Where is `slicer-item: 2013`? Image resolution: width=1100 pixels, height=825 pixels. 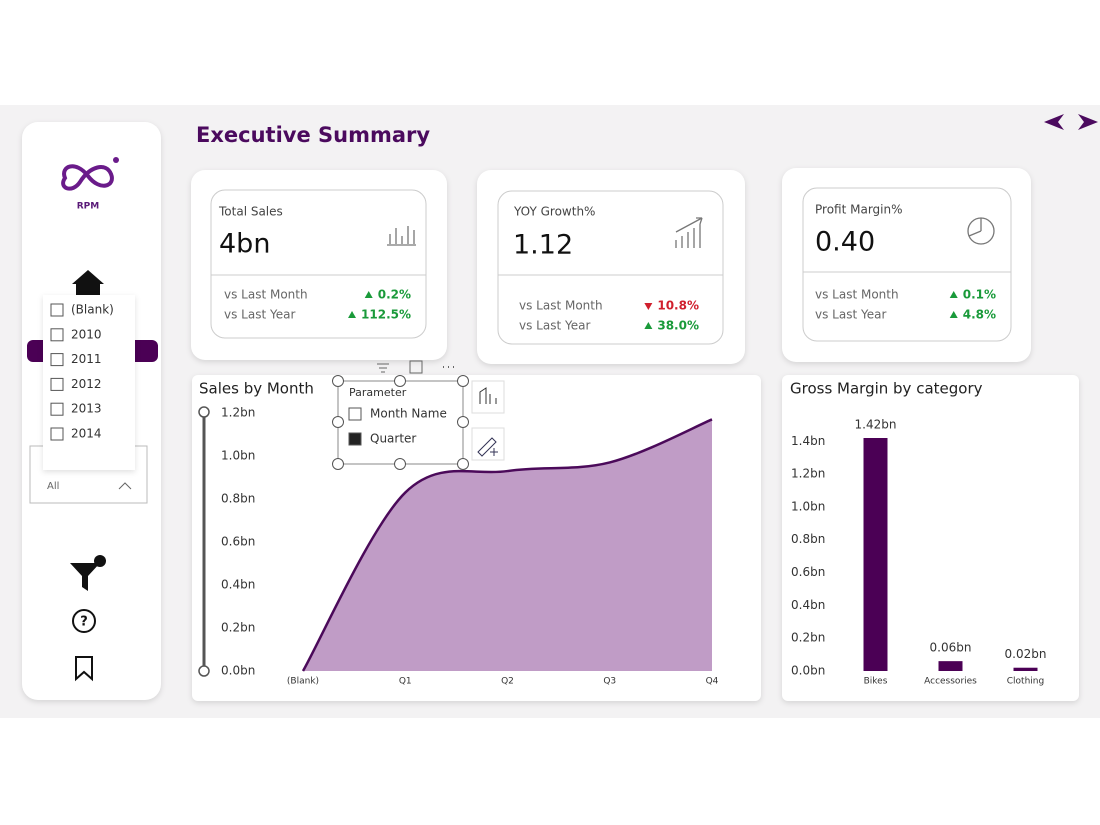 slicer-item: 2013 is located at coordinates (86, 409).